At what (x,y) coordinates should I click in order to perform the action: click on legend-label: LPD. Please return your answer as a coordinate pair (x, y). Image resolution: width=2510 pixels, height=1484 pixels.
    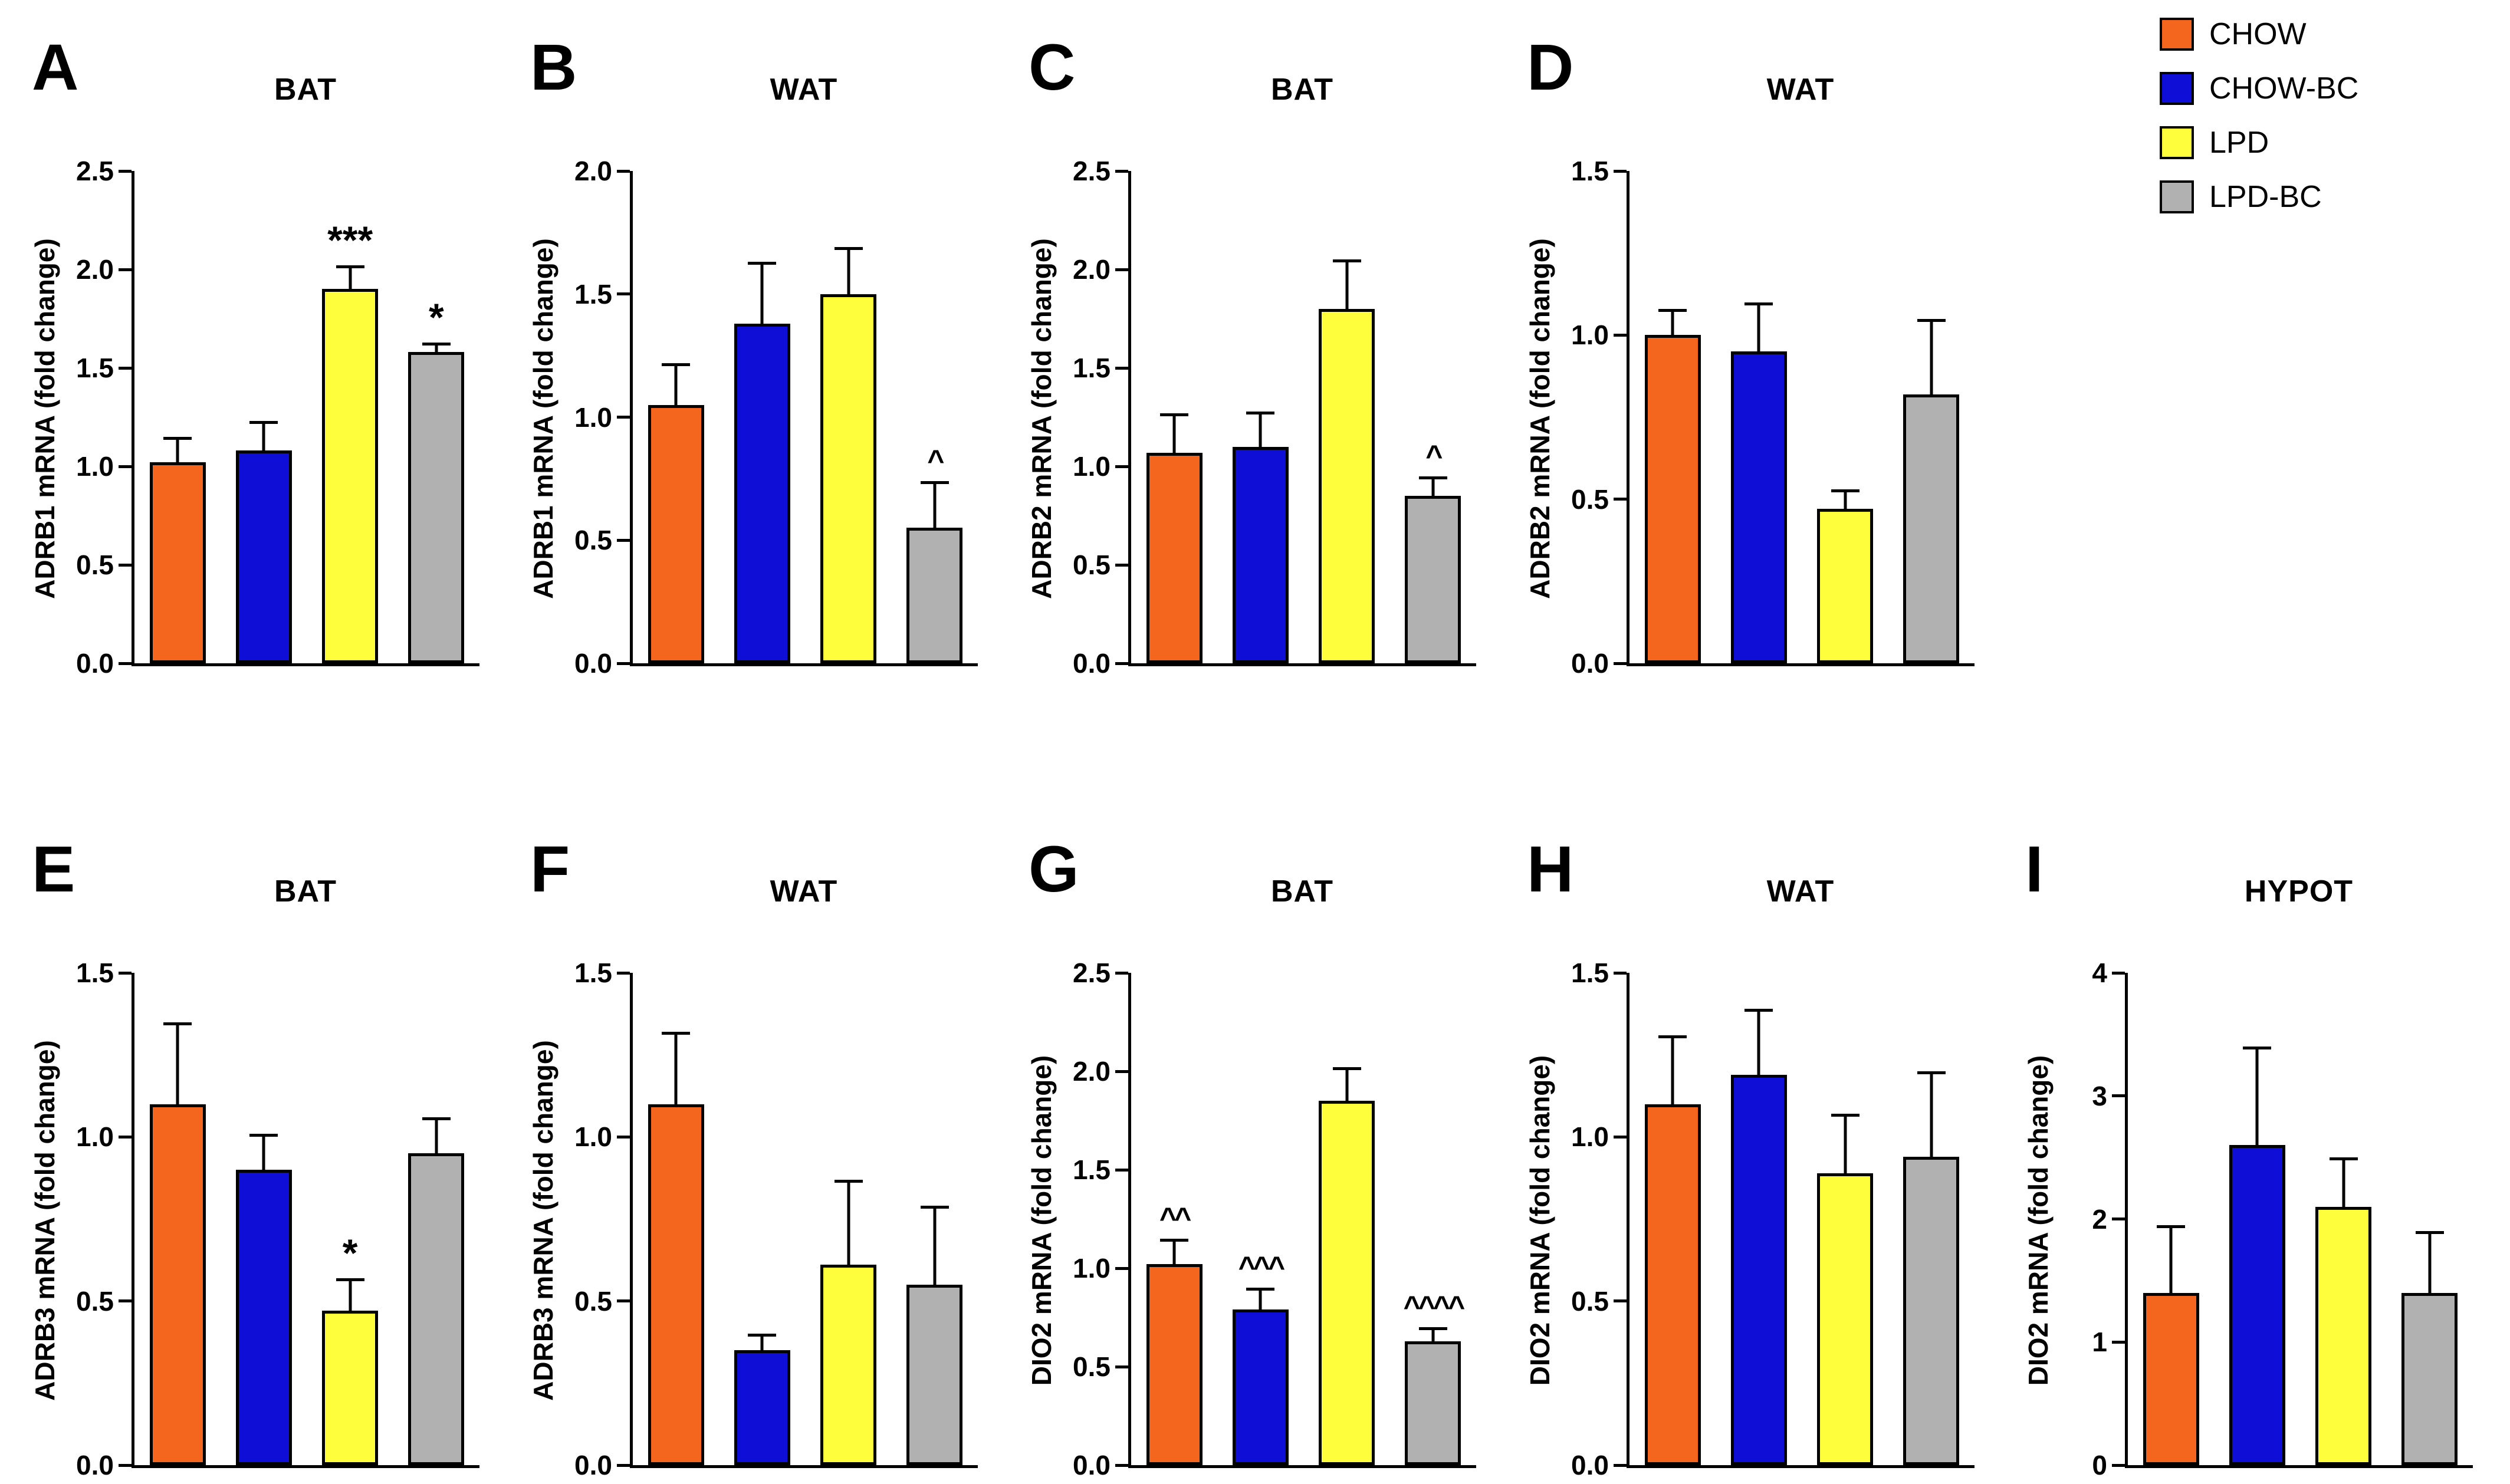
    Looking at the image, I should click on (2239, 143).